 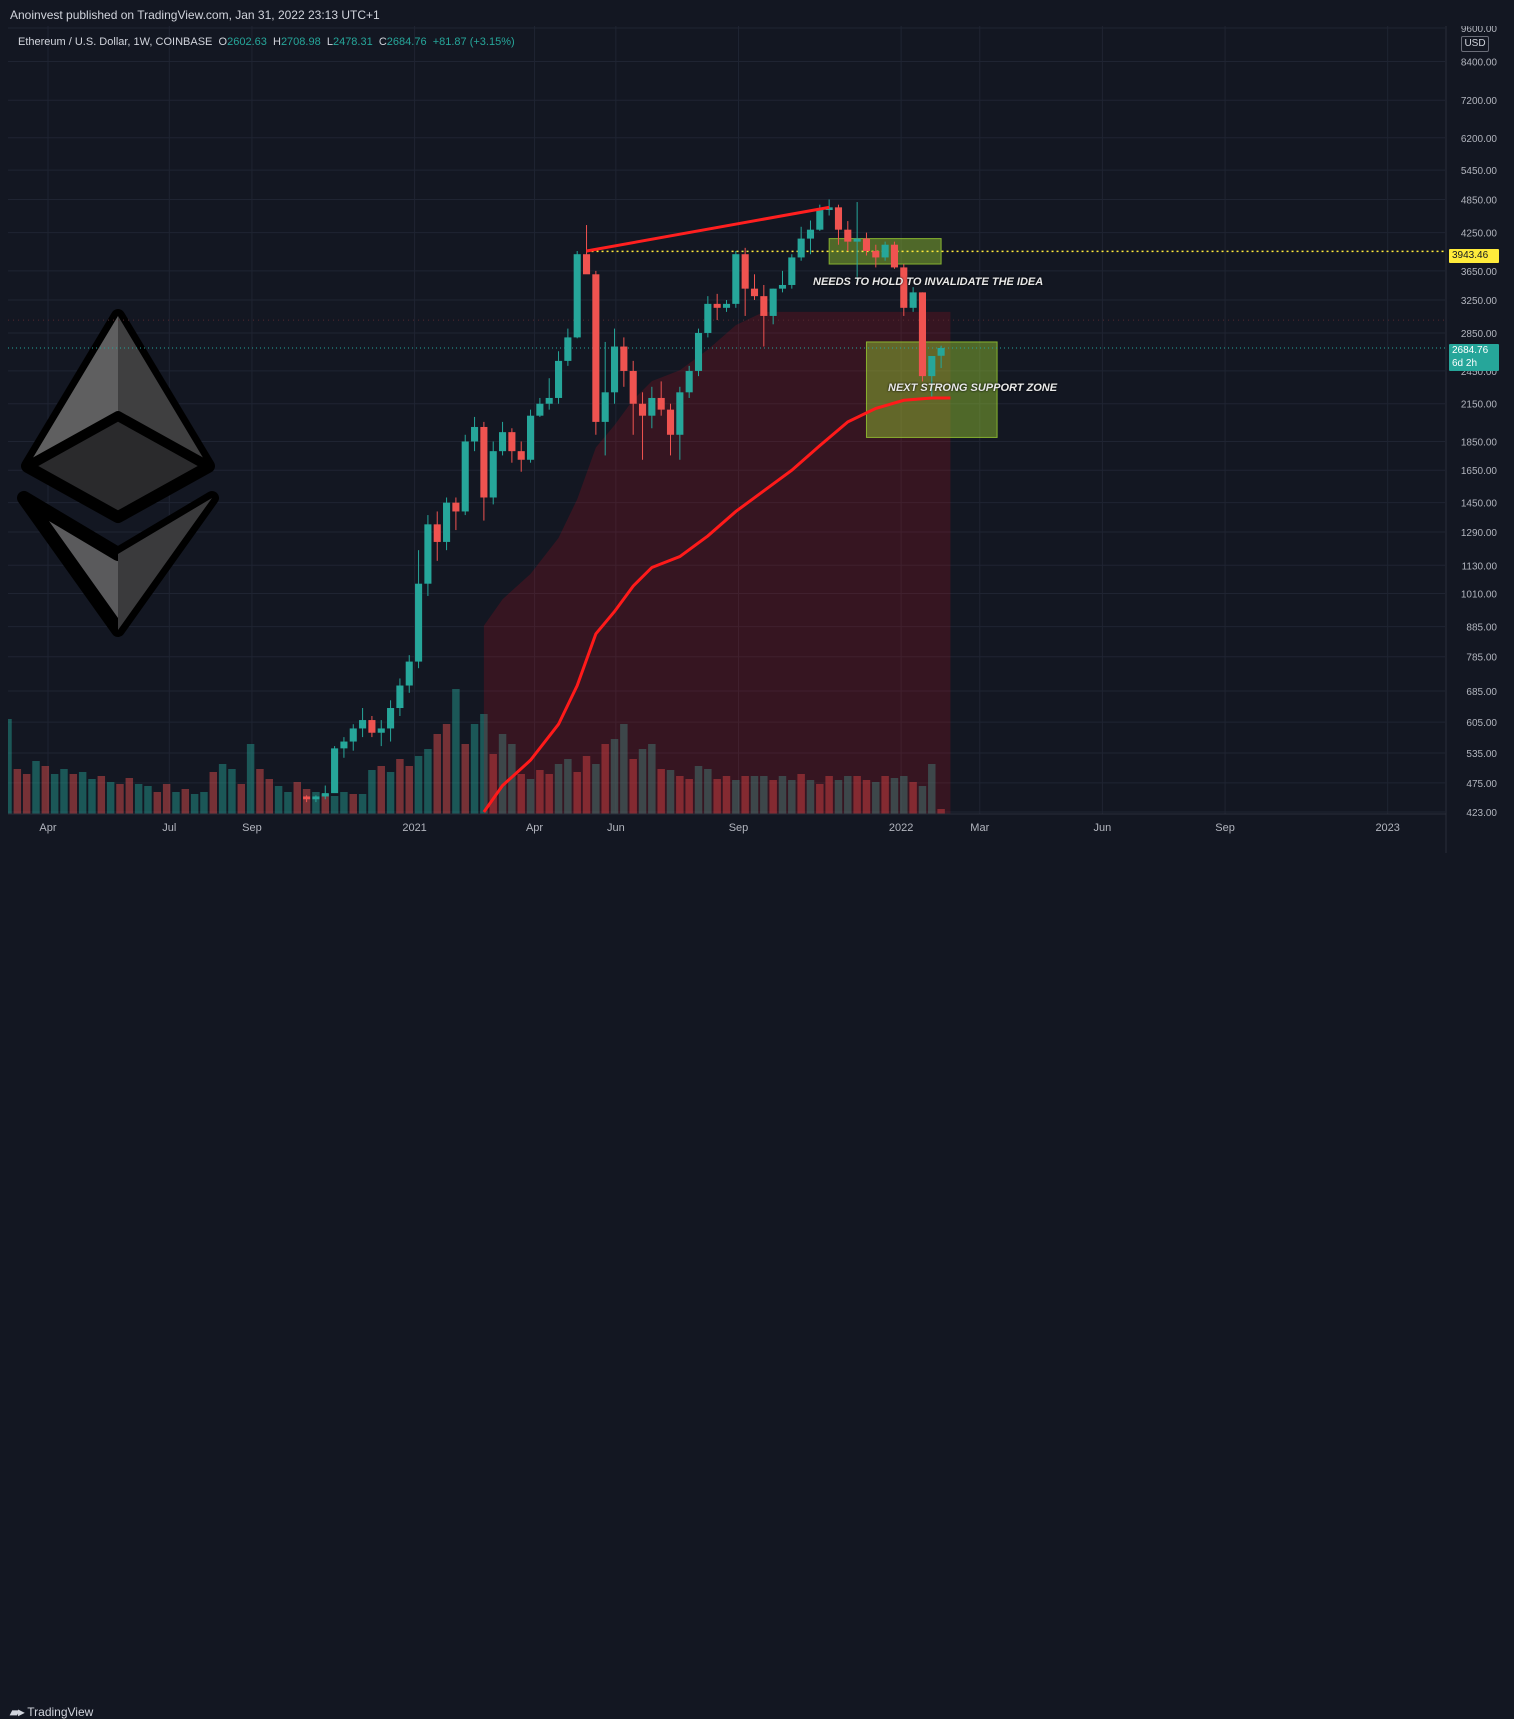 I want to click on currency-button: USD, so click(x=1475, y=44).